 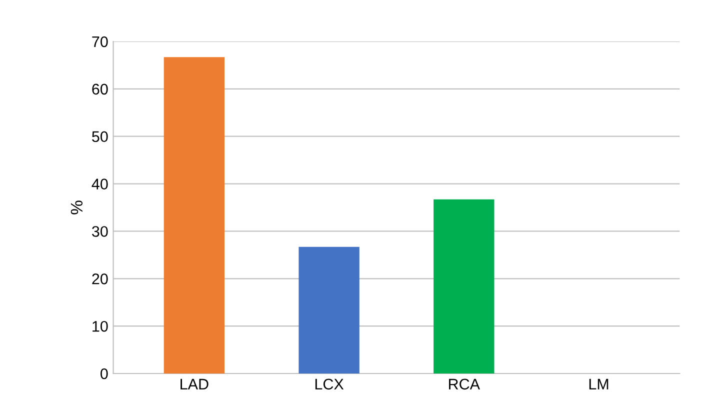 What do you see at coordinates (194, 384) in the screenshot?
I see `x-tick-label: LAD` at bounding box center [194, 384].